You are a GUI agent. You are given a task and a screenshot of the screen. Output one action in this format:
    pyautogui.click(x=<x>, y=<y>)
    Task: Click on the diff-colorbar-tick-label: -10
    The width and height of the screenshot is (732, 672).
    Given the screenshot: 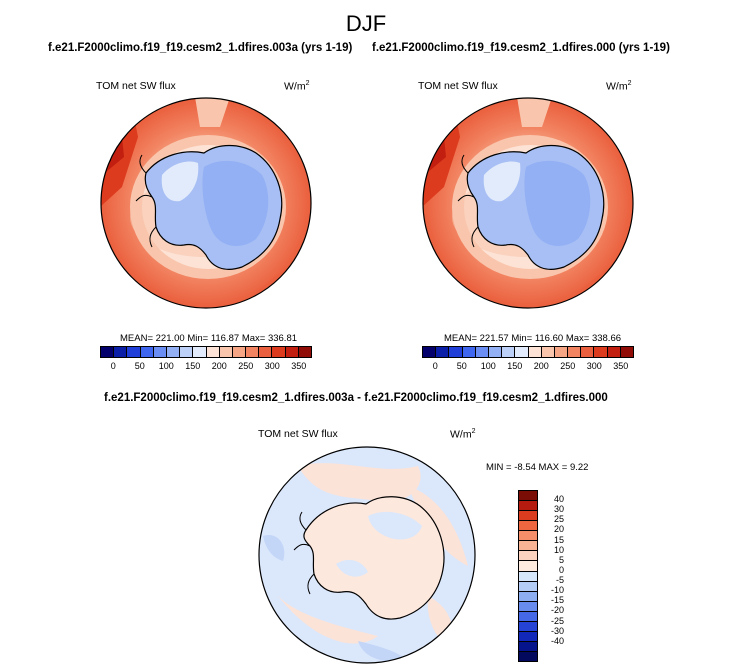 What is the action you would take?
    pyautogui.click(x=557, y=590)
    